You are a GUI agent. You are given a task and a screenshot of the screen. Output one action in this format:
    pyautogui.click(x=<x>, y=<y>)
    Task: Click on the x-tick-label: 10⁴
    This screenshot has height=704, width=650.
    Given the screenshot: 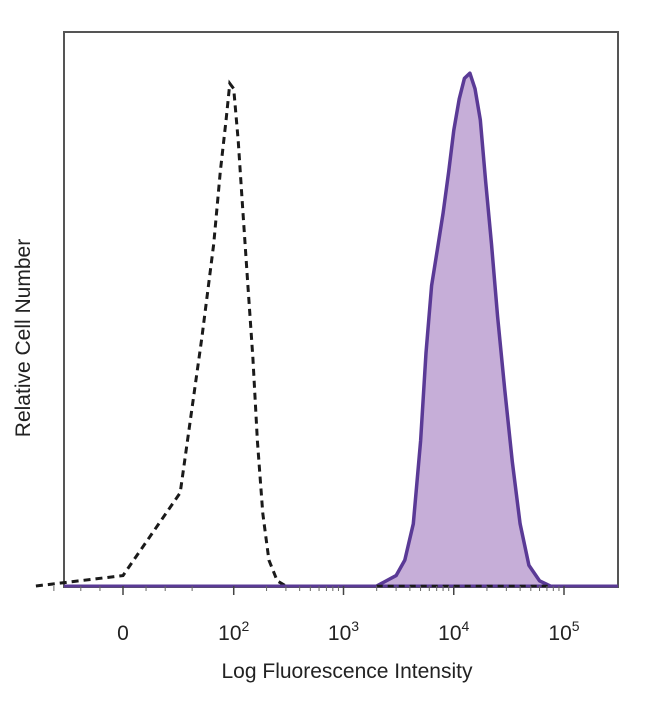 What is the action you would take?
    pyautogui.click(x=453, y=631)
    